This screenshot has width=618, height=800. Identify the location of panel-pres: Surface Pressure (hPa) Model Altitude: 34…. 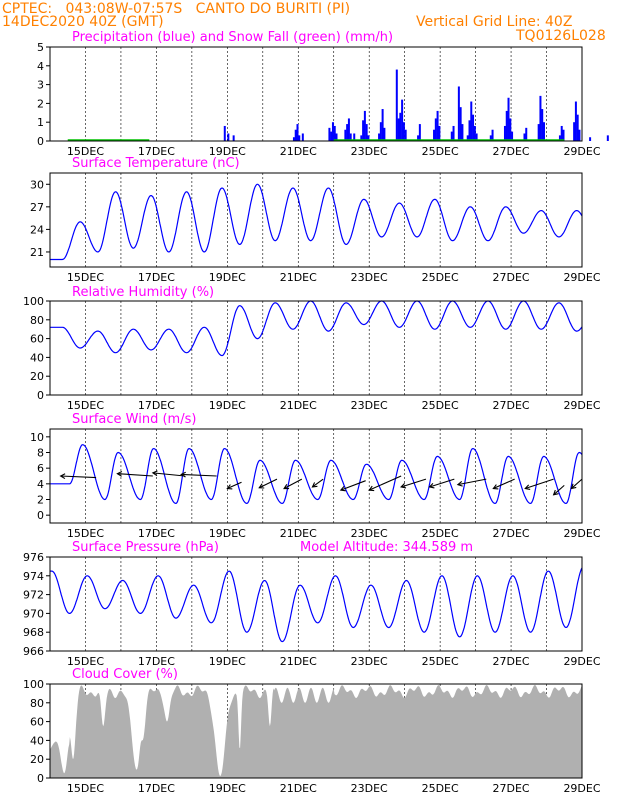
(312, 604).